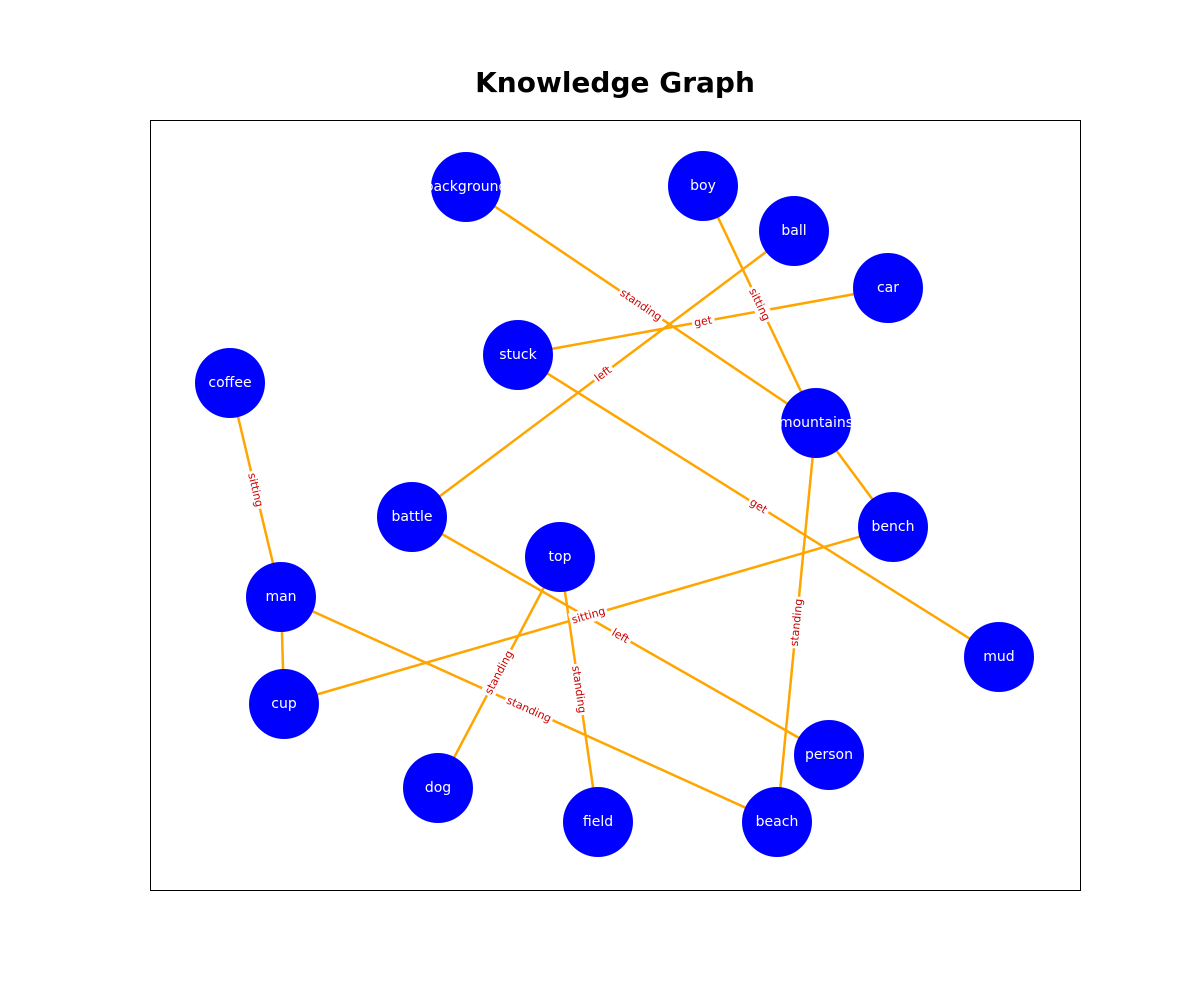 The height and width of the screenshot is (1000, 1200). I want to click on node-label: stuck, so click(518, 355).